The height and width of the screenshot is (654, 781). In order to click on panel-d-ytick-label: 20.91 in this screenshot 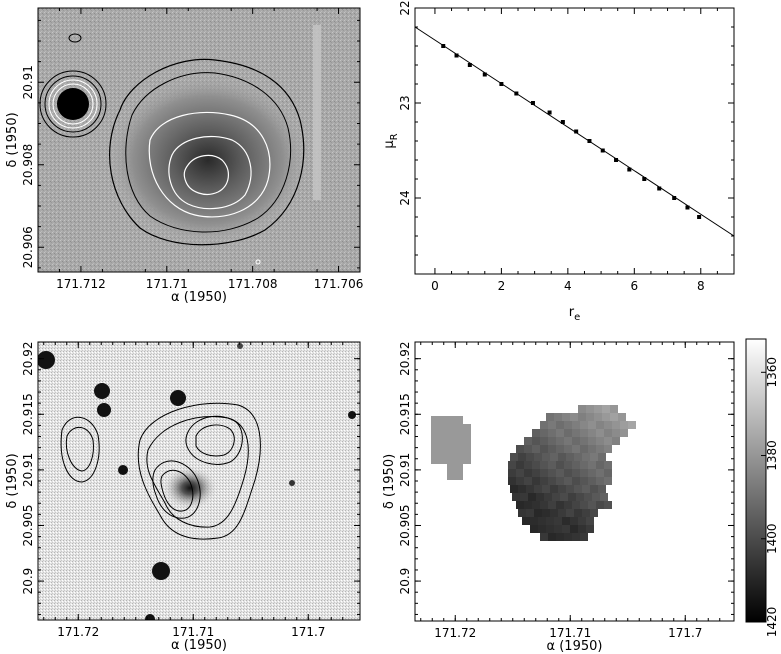, I will do `click(405, 470)`.